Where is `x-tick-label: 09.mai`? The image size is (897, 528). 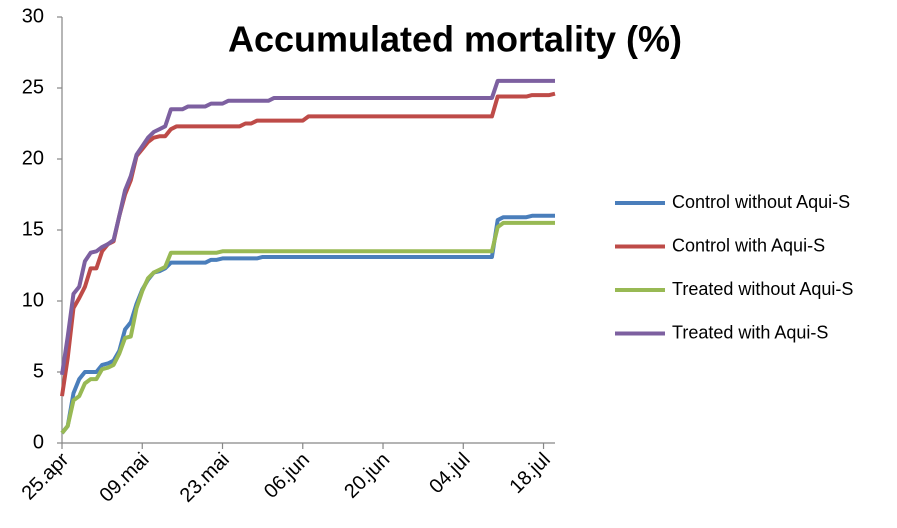
x-tick-label: 09.mai is located at coordinates (125, 478).